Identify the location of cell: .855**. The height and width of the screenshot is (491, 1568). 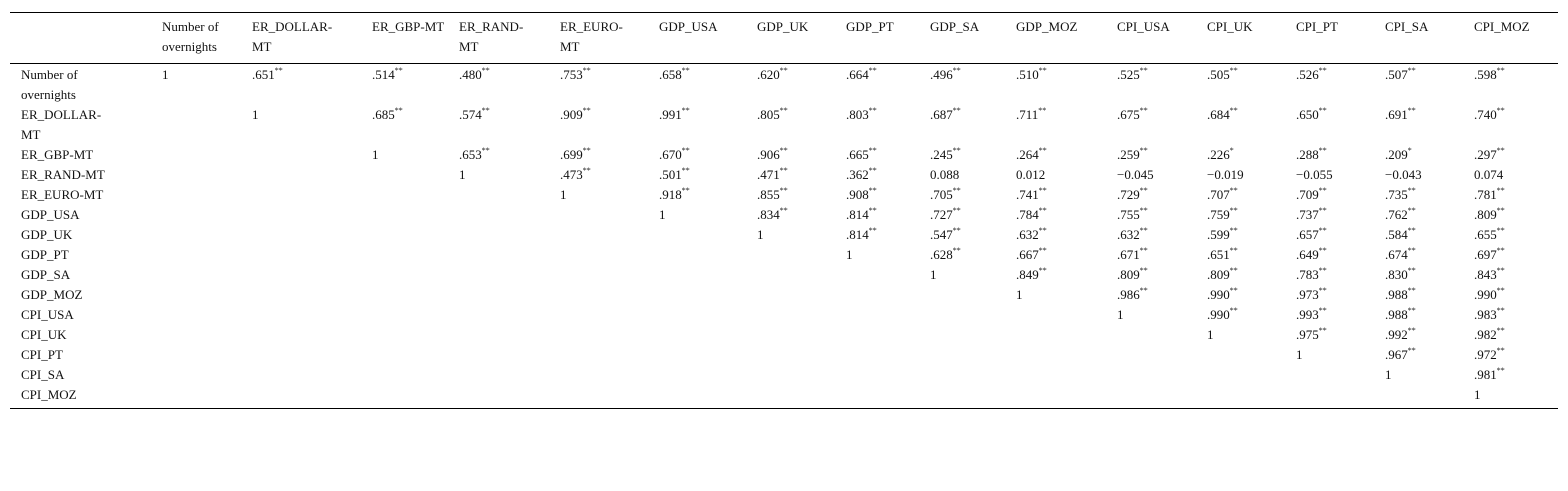
(801, 195).